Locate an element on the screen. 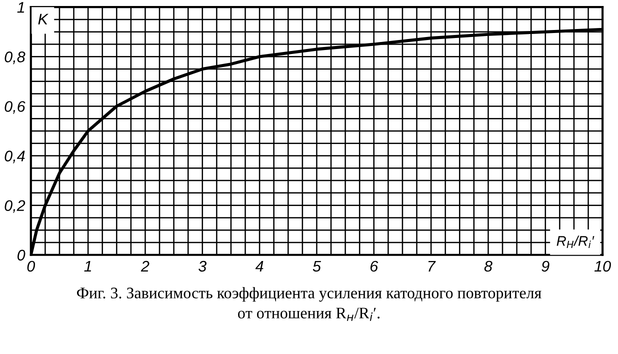 The width and height of the screenshot is (618, 354). y-tick-label: 0,4 is located at coordinates (14, 157).